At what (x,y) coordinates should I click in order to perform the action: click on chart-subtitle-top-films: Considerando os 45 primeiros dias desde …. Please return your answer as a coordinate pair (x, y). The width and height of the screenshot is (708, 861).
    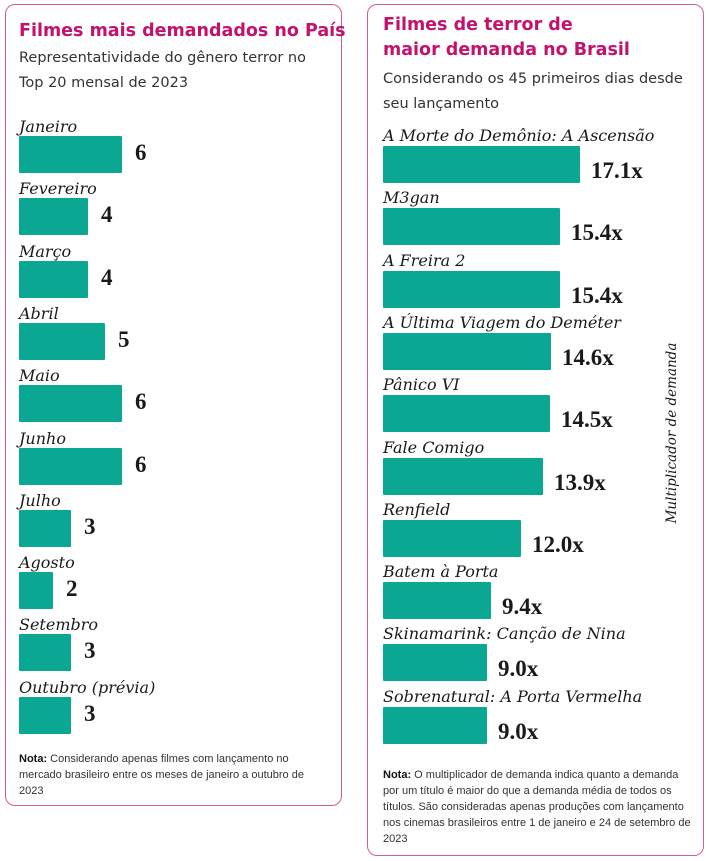
    Looking at the image, I should click on (533, 91).